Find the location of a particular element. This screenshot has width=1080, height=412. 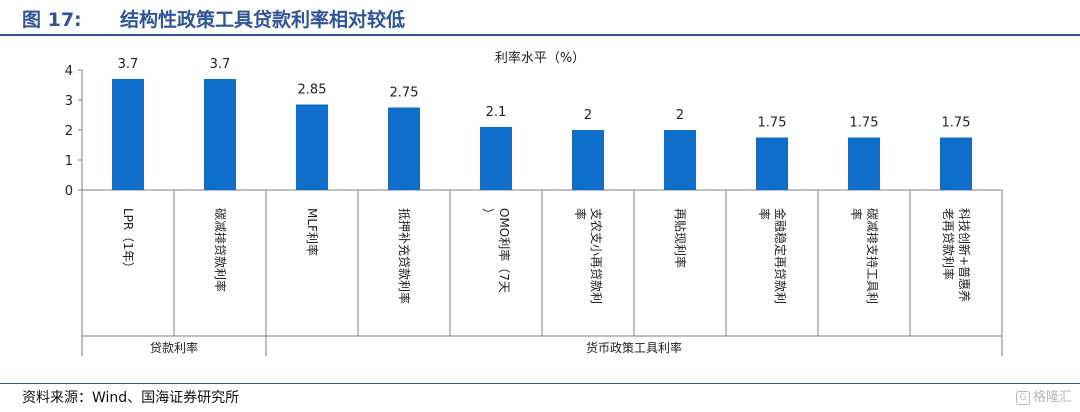

category-label-column: 碳减排贷款利率 is located at coordinates (220, 250).